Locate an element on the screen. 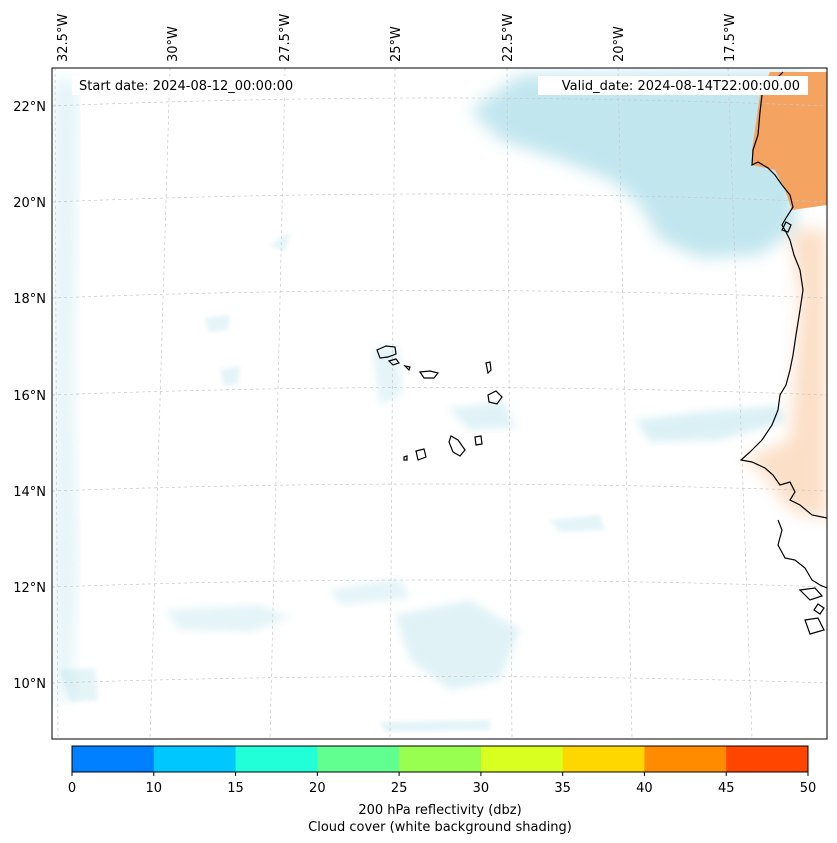 Image resolution: width=837 pixels, height=843 pixels. lat-label: 14°N is located at coordinates (29, 492).